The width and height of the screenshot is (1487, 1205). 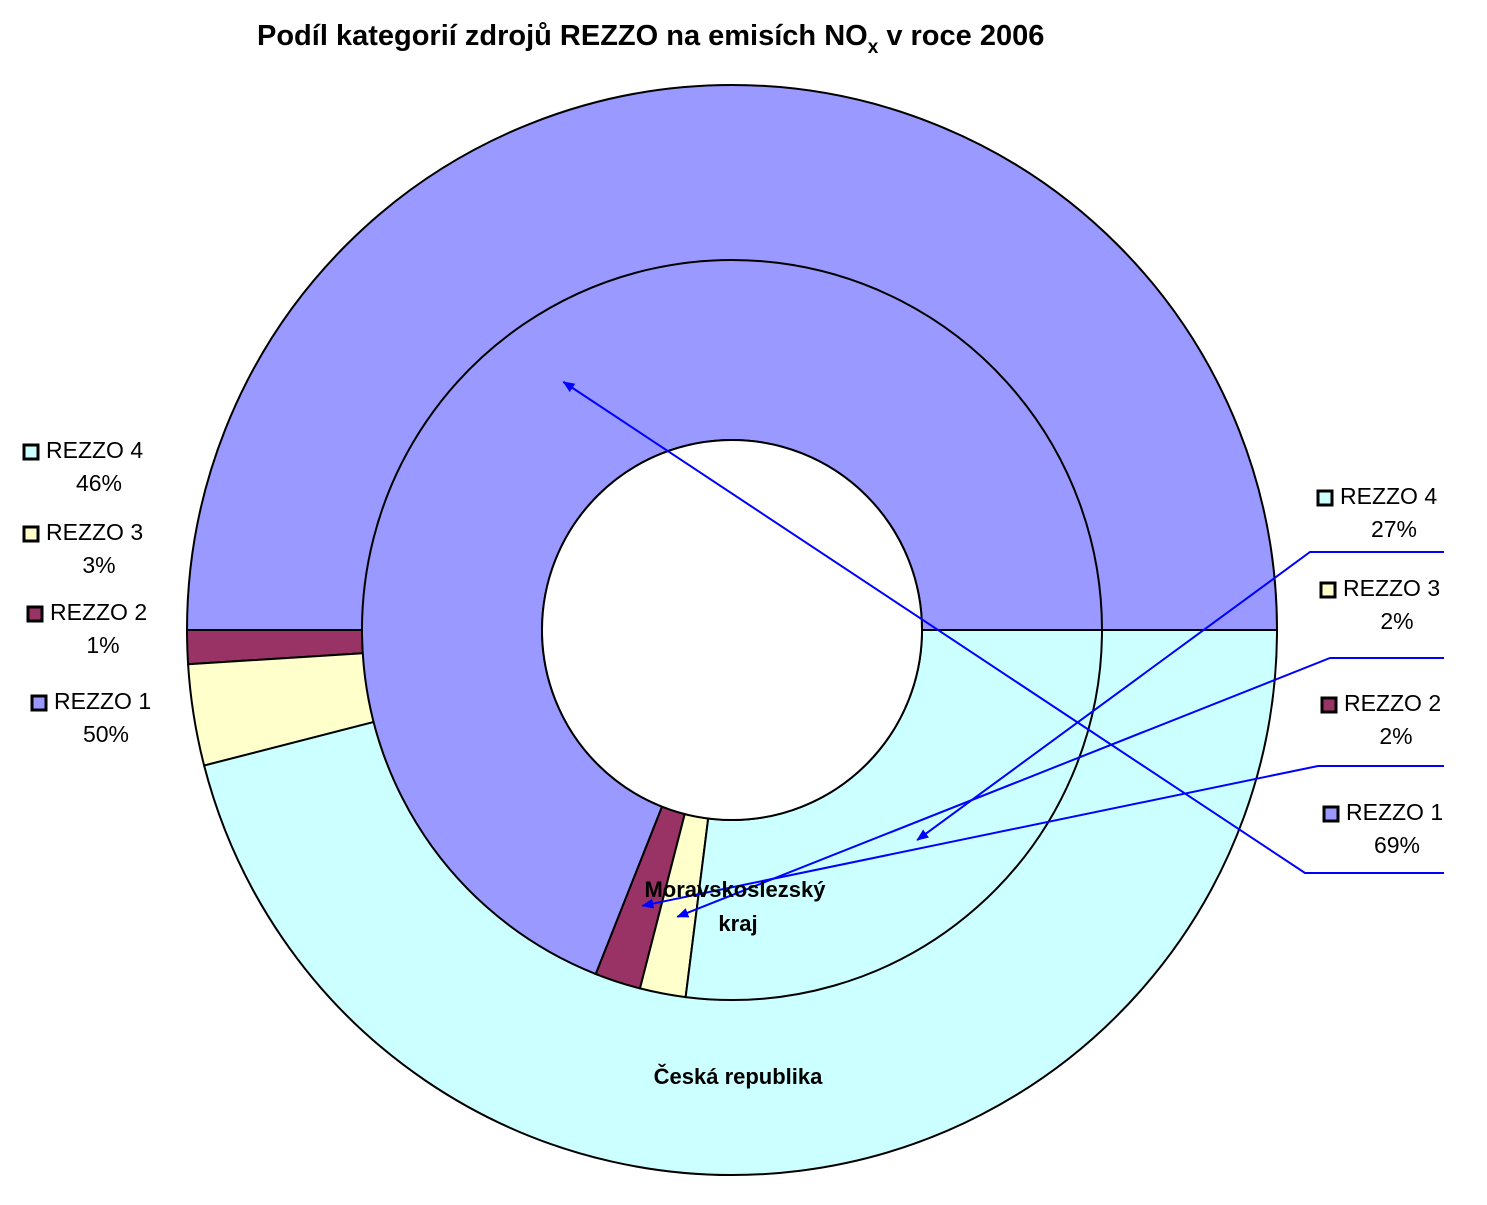 I want to click on outer-legend-rezzo-3-percent: 3%, so click(x=98, y=565).